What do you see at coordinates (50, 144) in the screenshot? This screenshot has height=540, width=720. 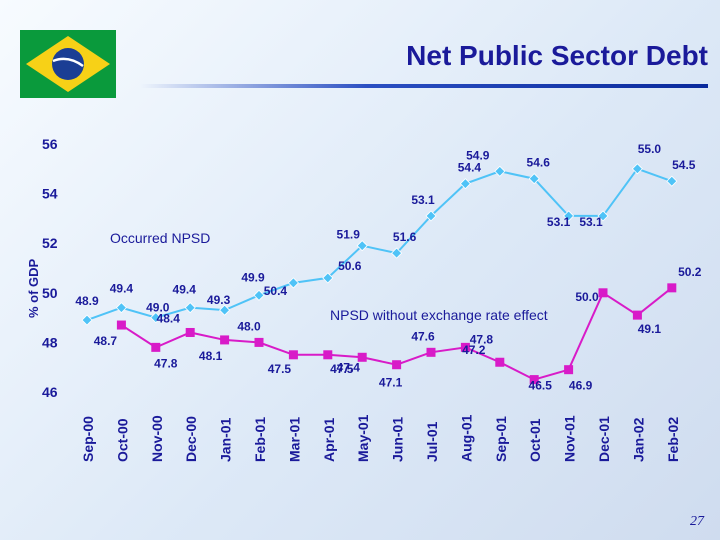 I see `y-tick-label: 56` at bounding box center [50, 144].